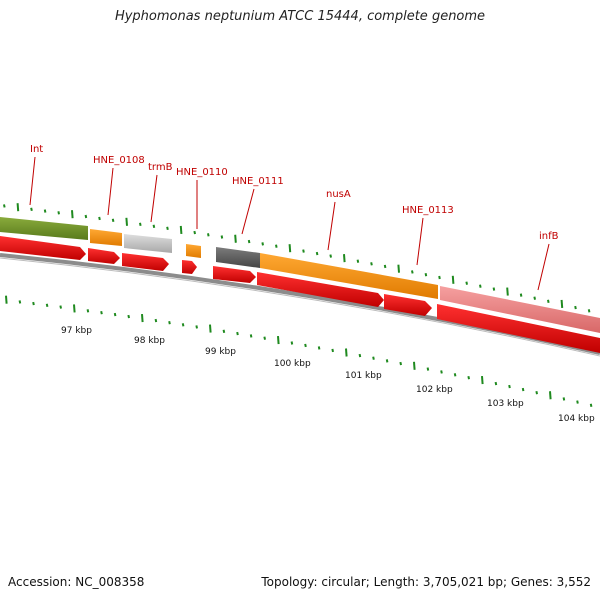 This screenshot has height=600, width=600. I want to click on feature-infb, so click(520, 309).